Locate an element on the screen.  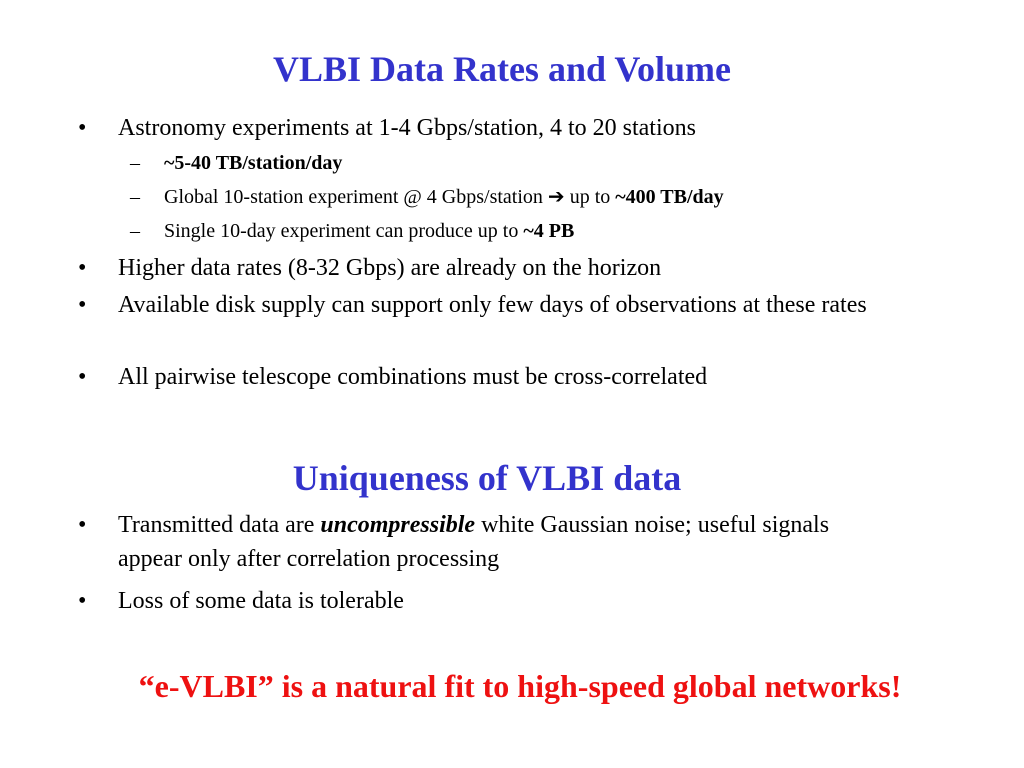
text-run: Transmitted data are is located at coordinates (219, 525).